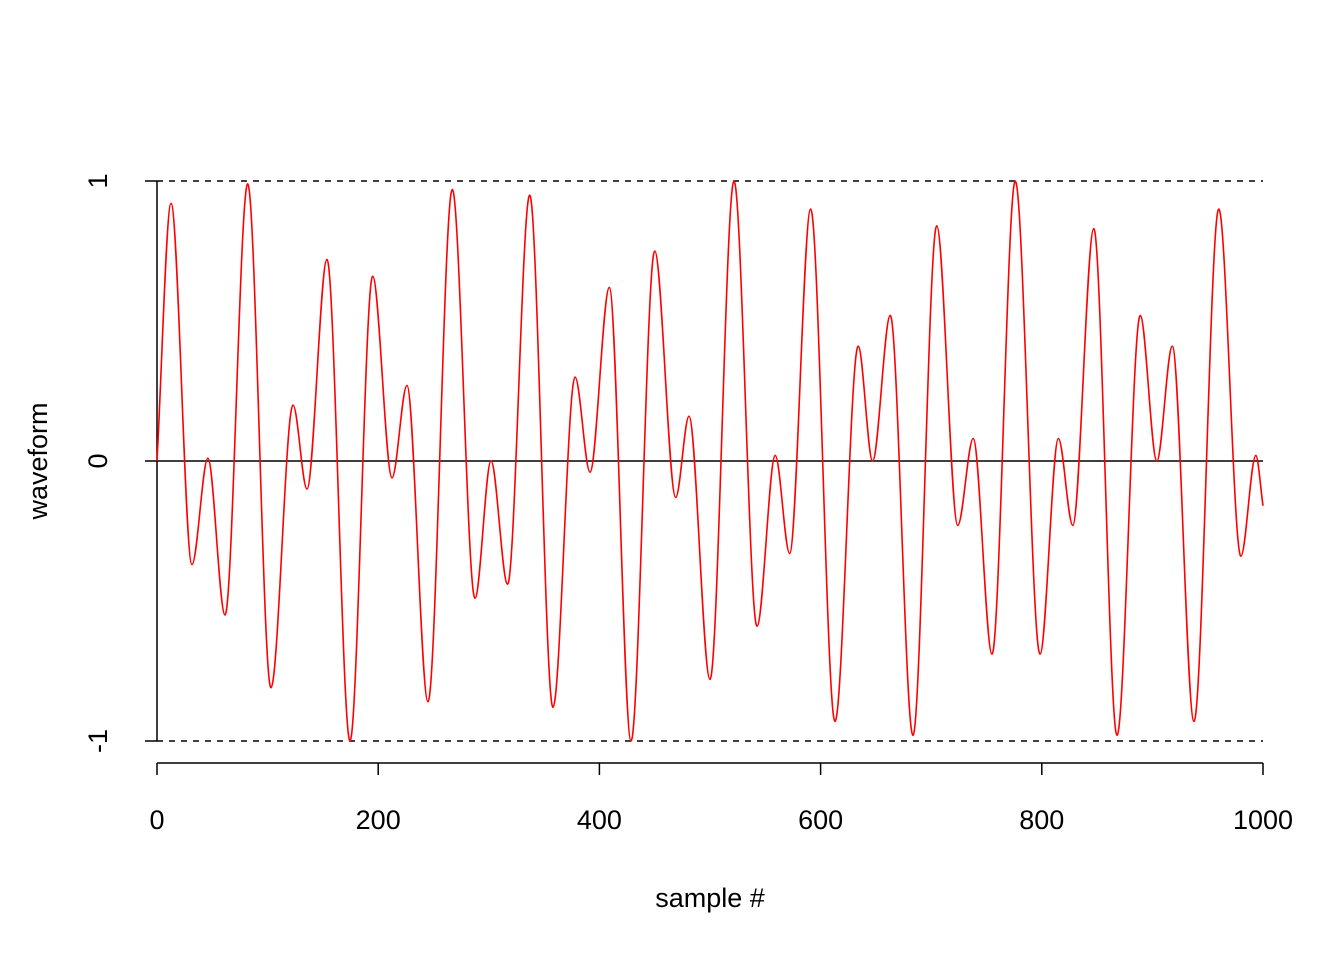 This screenshot has width=1344, height=960. What do you see at coordinates (710, 898) in the screenshot?
I see `x-axis-label: sample #` at bounding box center [710, 898].